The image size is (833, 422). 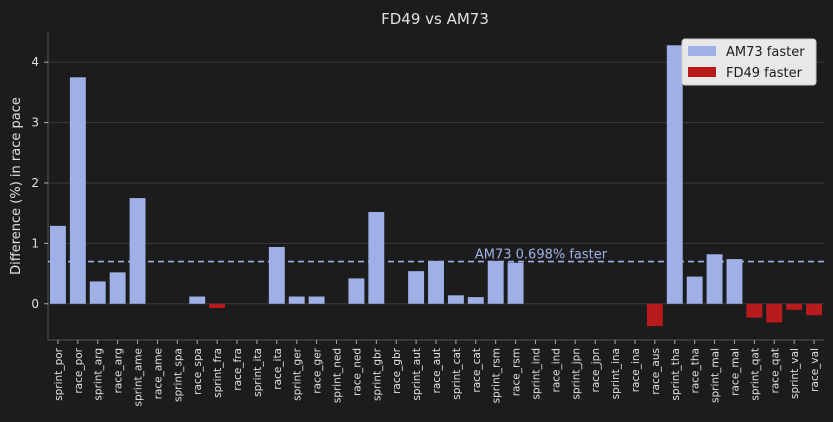 I want to click on x-tick-label-race_ind: race_ind, so click(x=556, y=370).